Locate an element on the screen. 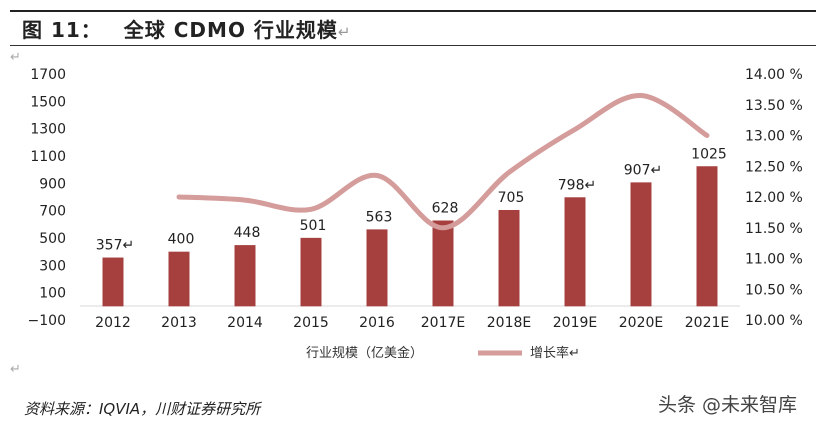 The height and width of the screenshot is (424, 826). bar-value-label: 798↵ is located at coordinates (577, 185).